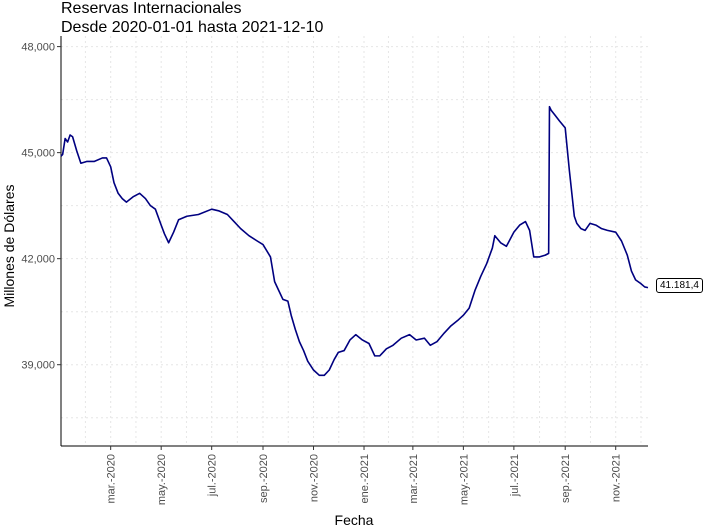 This screenshot has width=720, height=528. What do you see at coordinates (566, 478) in the screenshot?
I see `x-tick-label: sep.-2021` at bounding box center [566, 478].